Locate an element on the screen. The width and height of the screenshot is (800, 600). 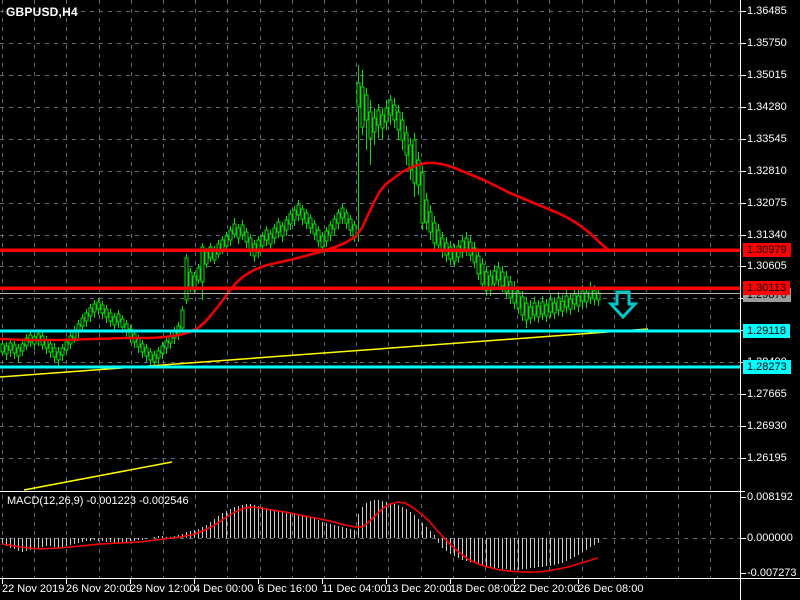
macd-signal-line is located at coordinates (300, 537).